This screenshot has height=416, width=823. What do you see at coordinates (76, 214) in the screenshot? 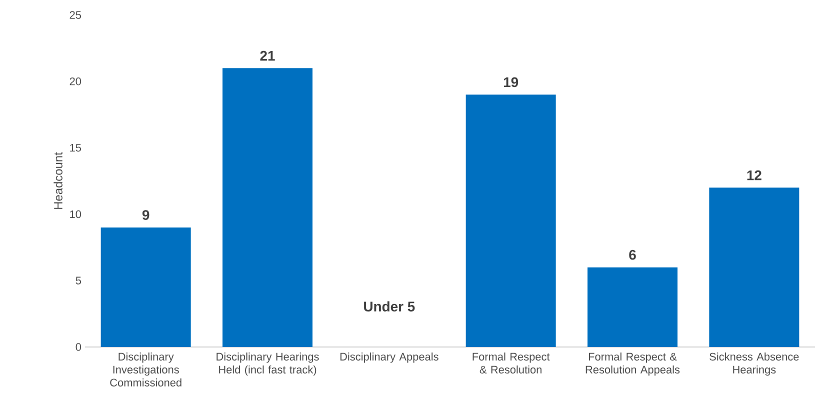
I see `y-tick-label: 10` at bounding box center [76, 214].